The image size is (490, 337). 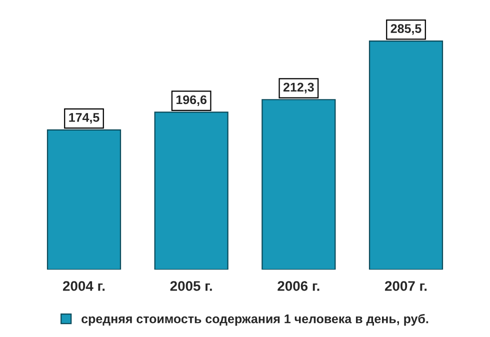 What do you see at coordinates (299, 286) in the screenshot?
I see `x-tick-label: 2006 г.` at bounding box center [299, 286].